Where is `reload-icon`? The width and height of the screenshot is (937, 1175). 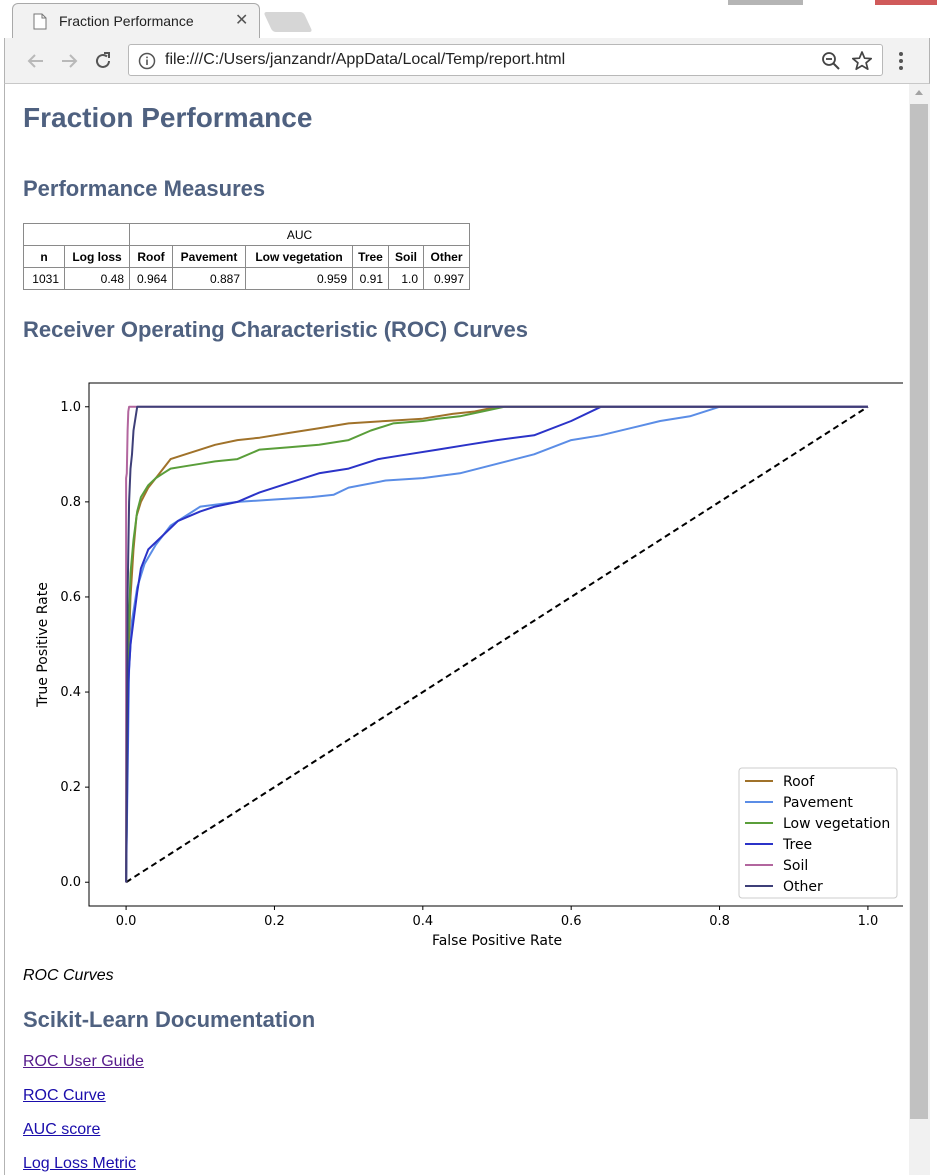 reload-icon is located at coordinates (103, 61).